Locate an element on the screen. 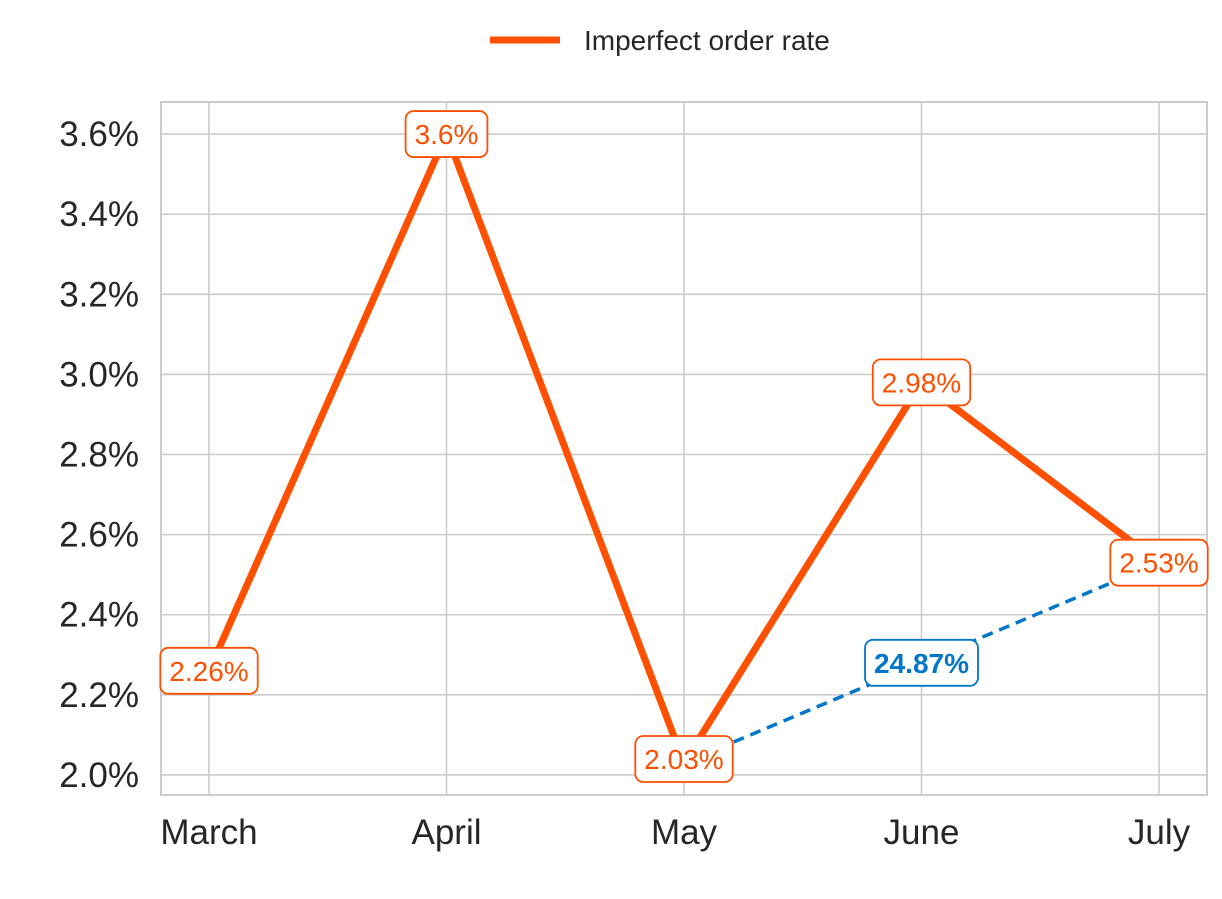 This screenshot has height=899, width=1222. x-axis-tick-labels: March April May June July is located at coordinates (675, 832).